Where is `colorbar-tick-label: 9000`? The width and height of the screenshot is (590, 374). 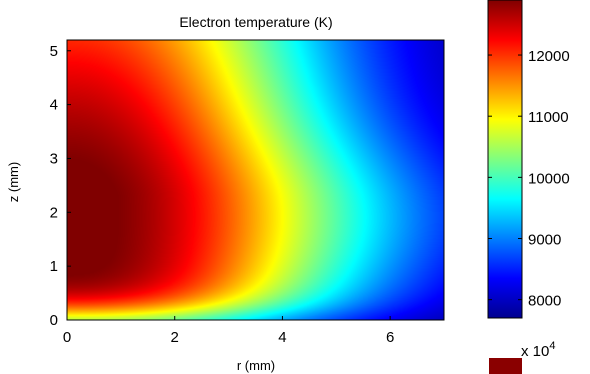
colorbar-tick-label: 9000 is located at coordinates (544, 240).